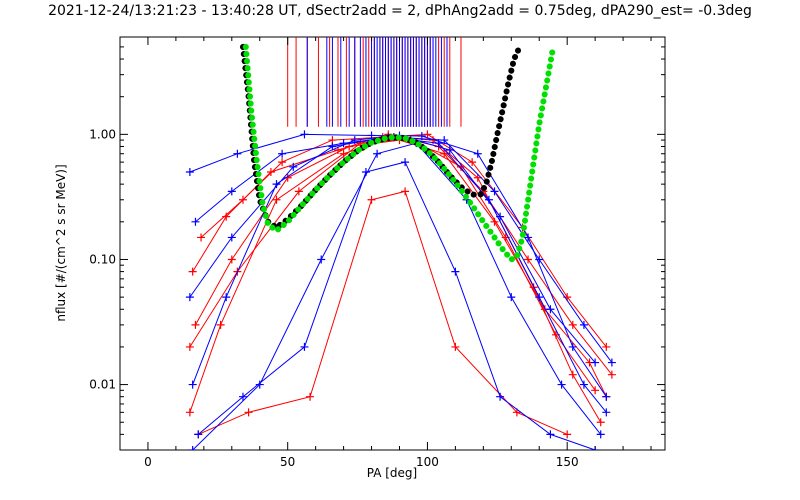 This screenshot has width=800, height=500. I want to click on y-axis-label: nflux [#/(cm^2 s sr MeV)], so click(61, 242).